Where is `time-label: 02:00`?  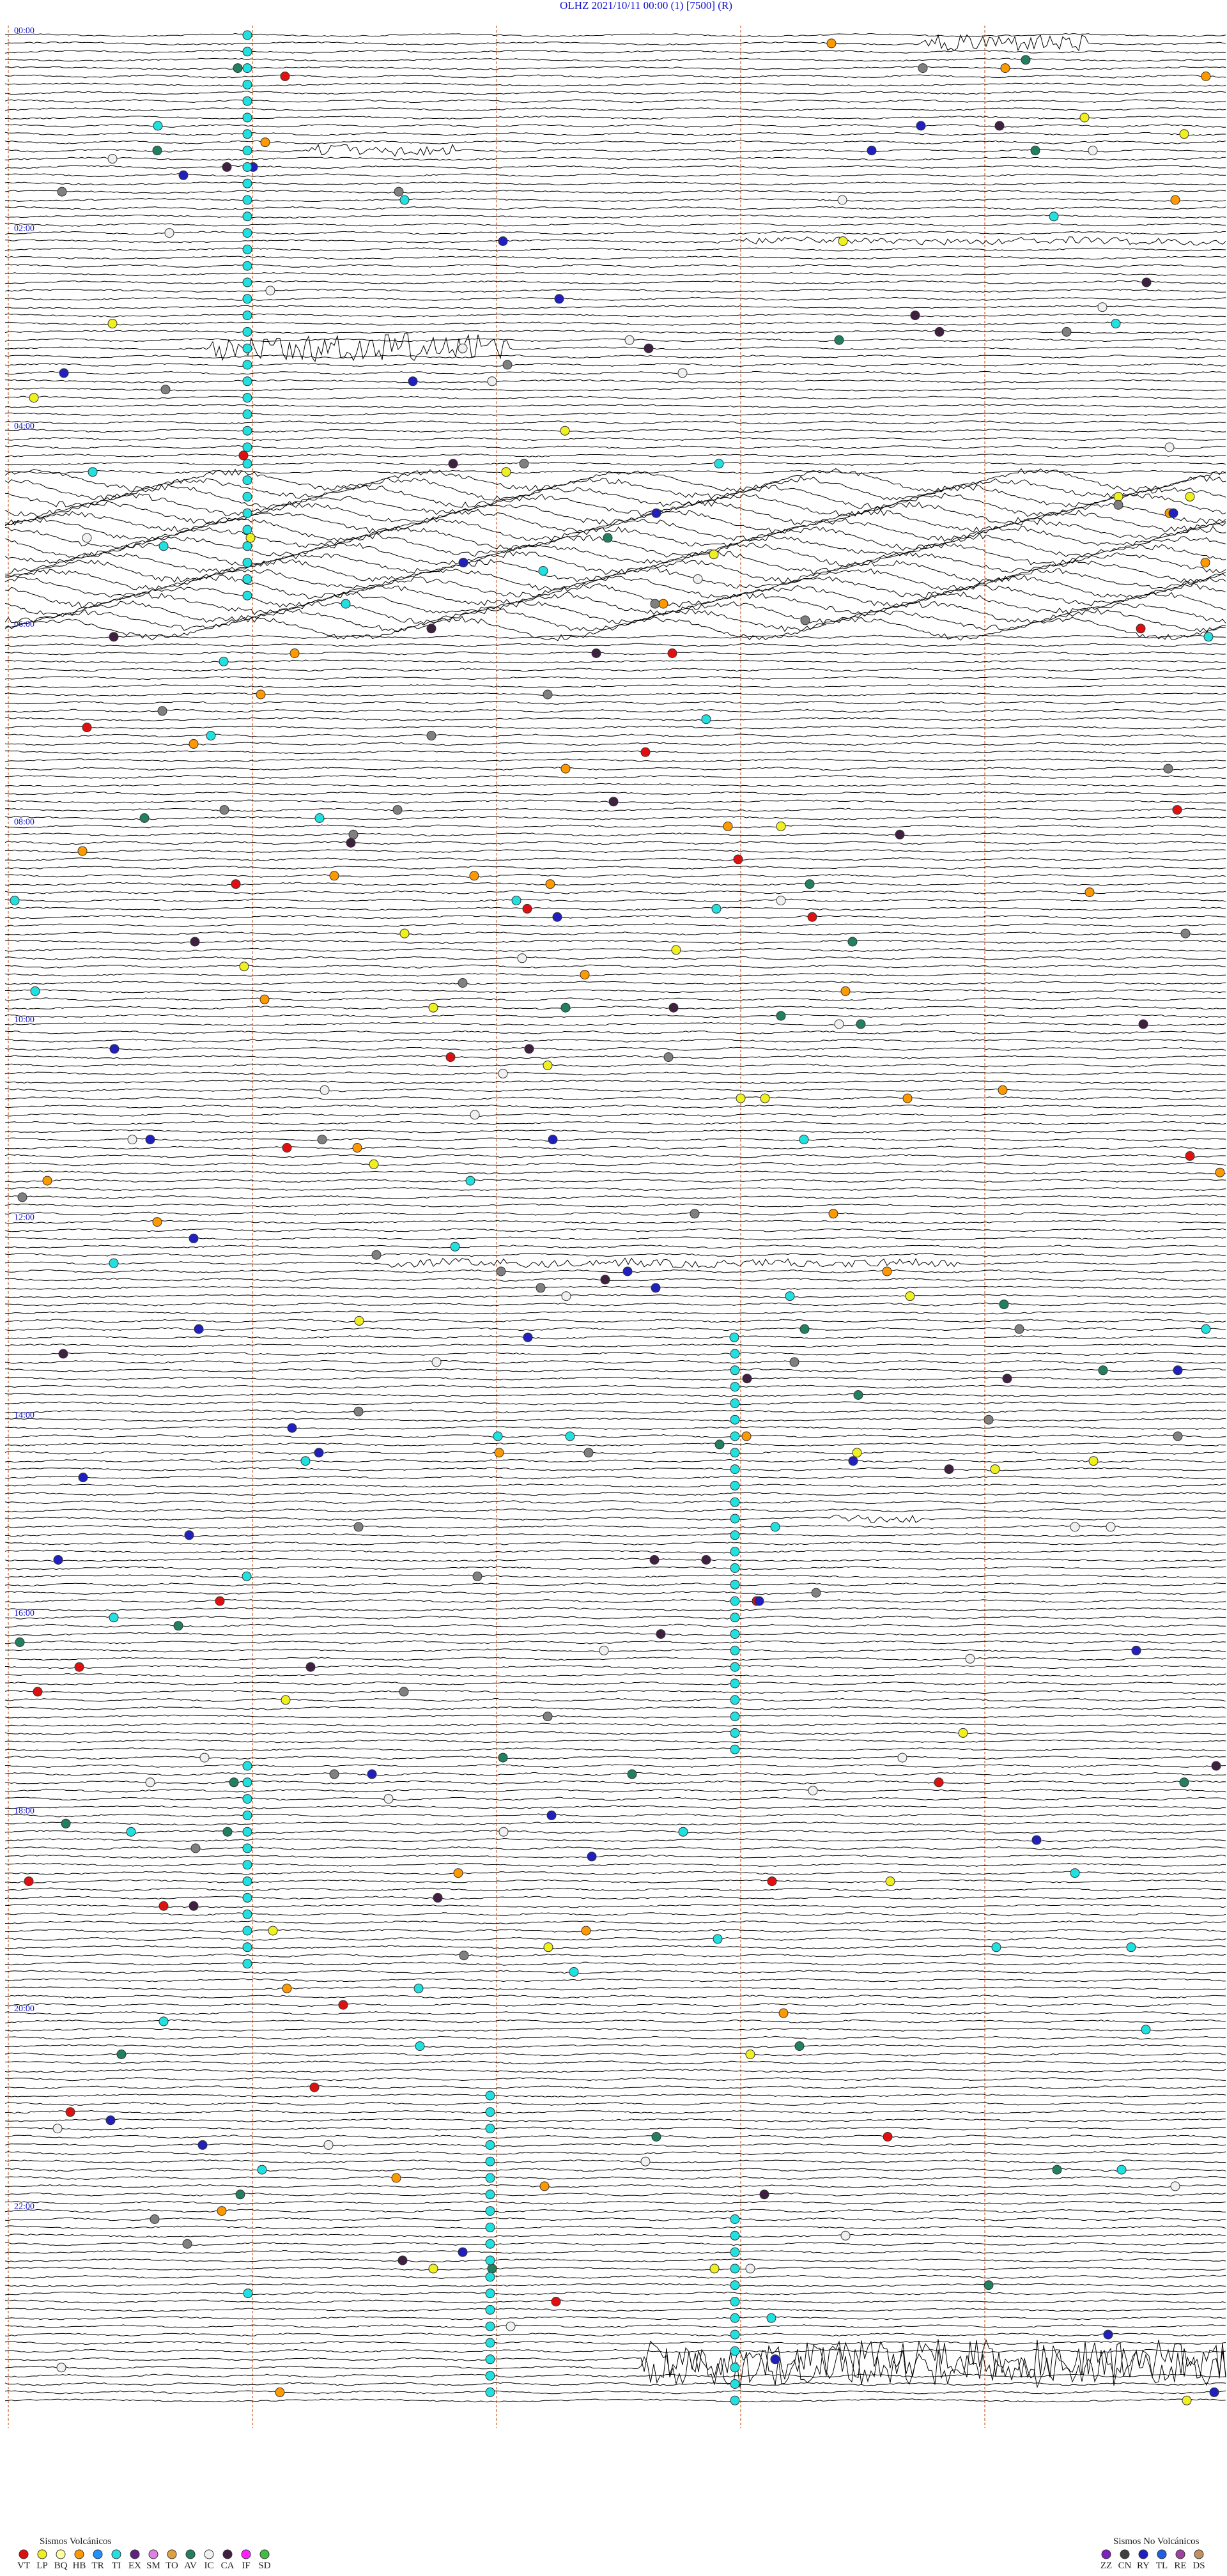 time-label: 02:00 is located at coordinates (24, 229).